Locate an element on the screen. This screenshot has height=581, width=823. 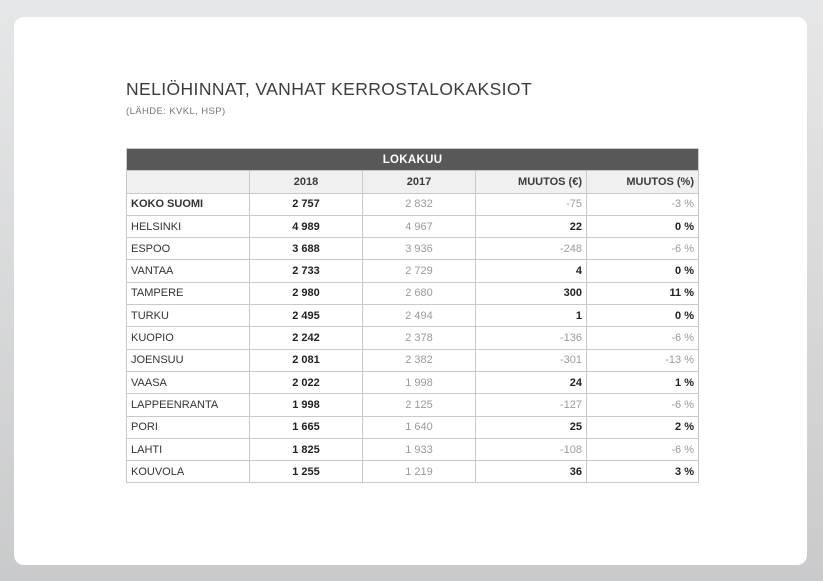
source-note: (LÄHDE: KVKL, HSP) is located at coordinates (176, 111).